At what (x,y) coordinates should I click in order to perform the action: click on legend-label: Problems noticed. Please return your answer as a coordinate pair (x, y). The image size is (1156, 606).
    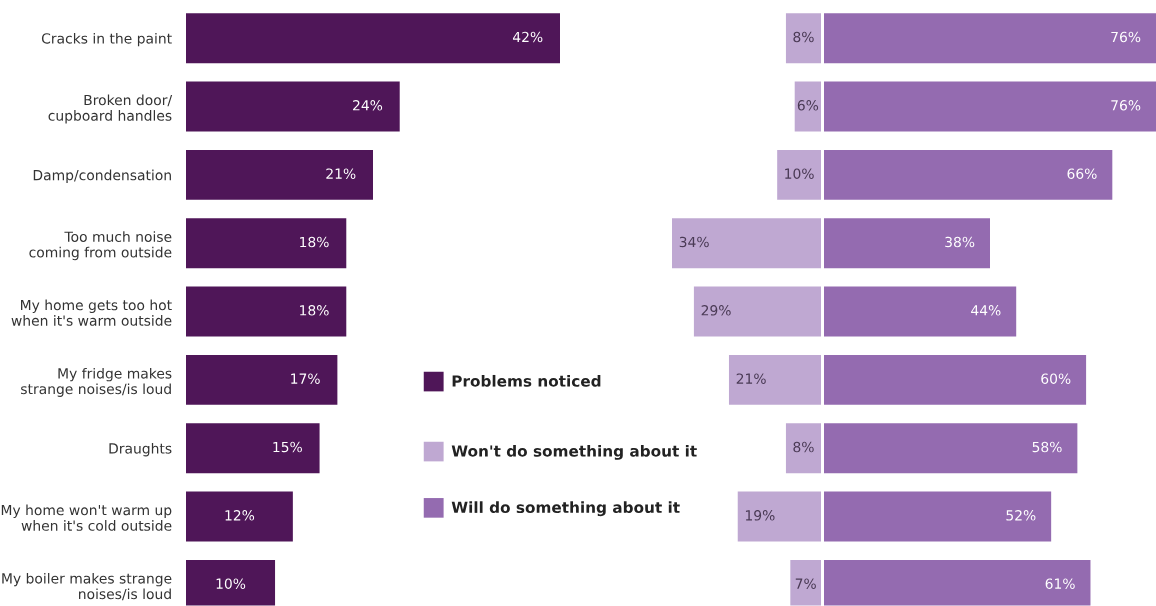
    Looking at the image, I should click on (526, 380).